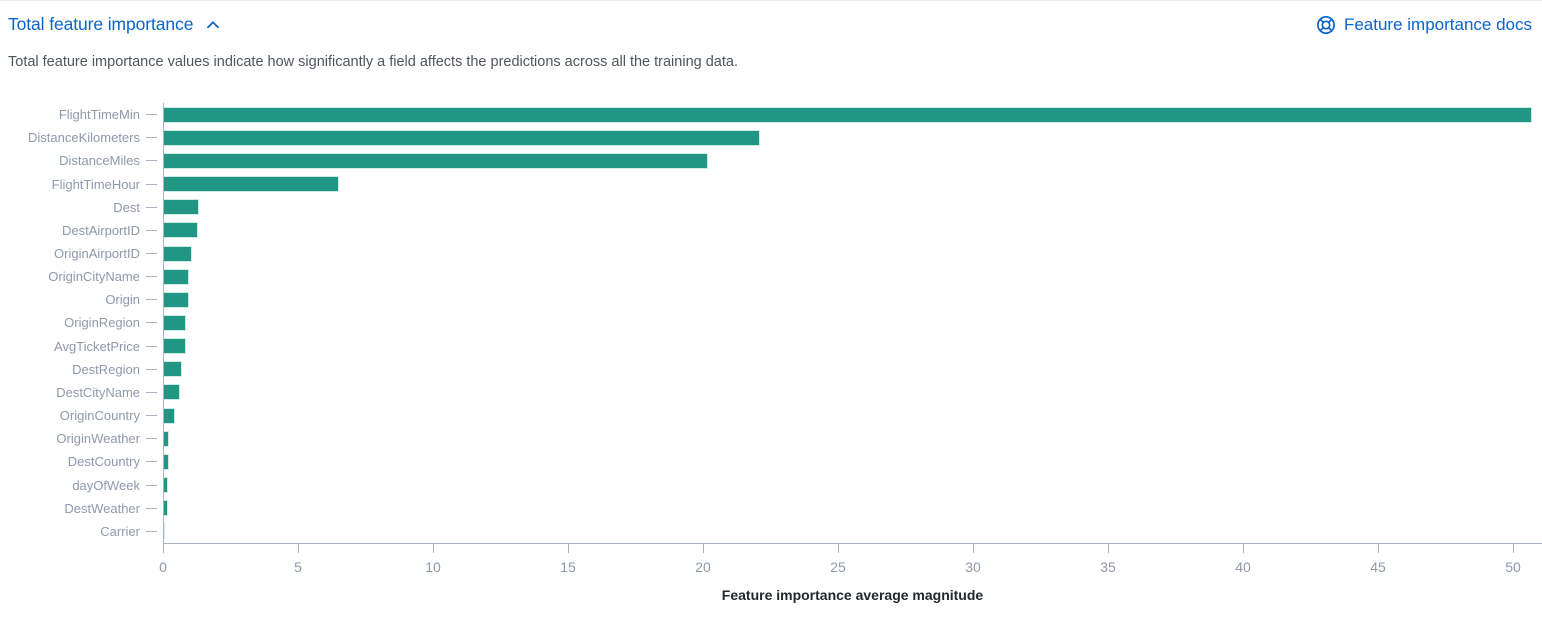  I want to click on y-axis-label: FlightTimeHour, so click(95, 184).